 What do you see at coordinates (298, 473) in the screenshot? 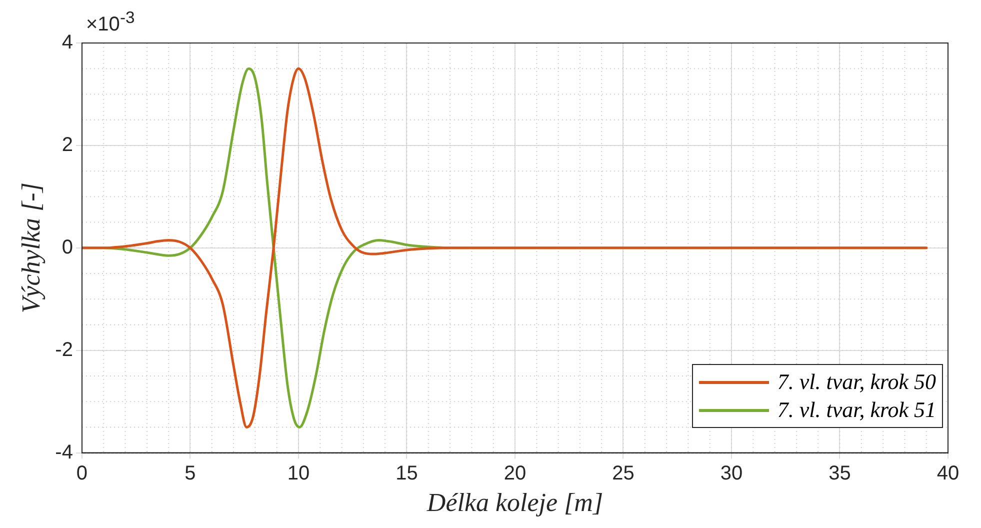
I see `x-tick-label: 10` at bounding box center [298, 473].